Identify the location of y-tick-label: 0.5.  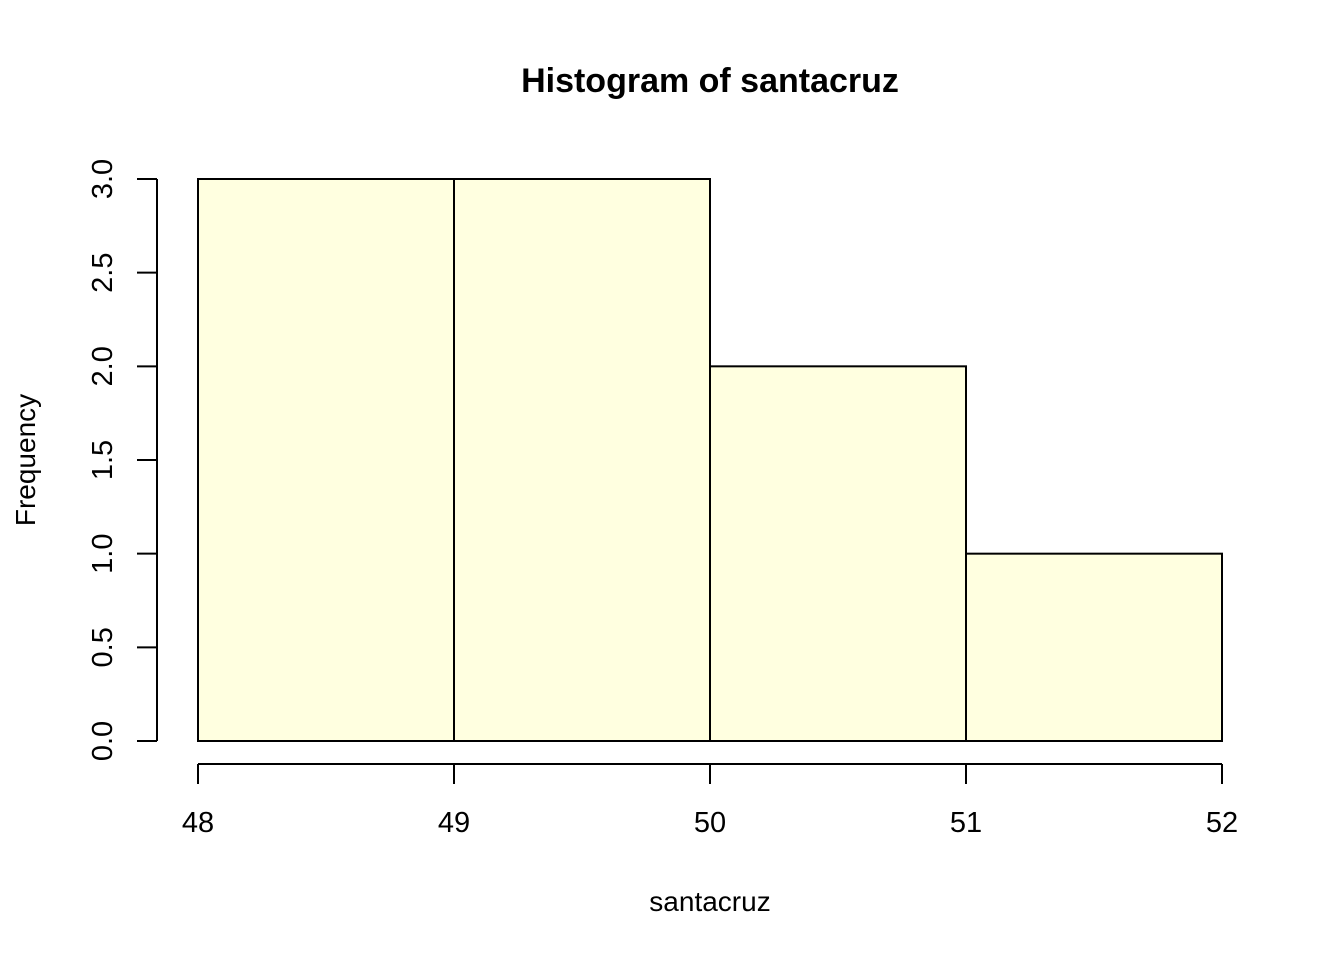
(103, 647).